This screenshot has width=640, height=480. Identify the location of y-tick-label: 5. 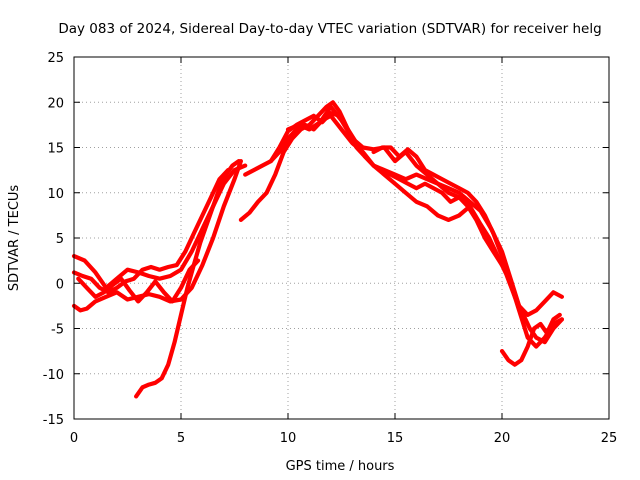
(60, 239).